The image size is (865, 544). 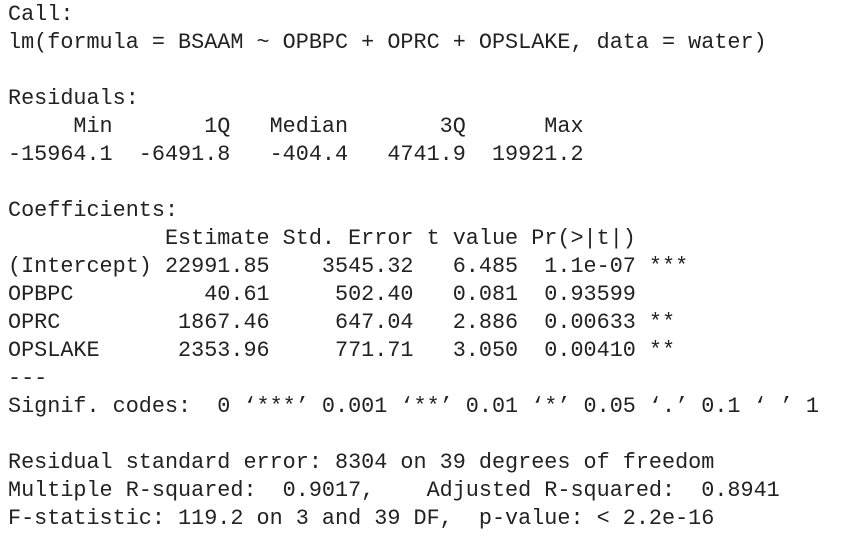 What do you see at coordinates (342, 350) in the screenshot?
I see `output-line: OPSLAKE 2353.96 771.71 3.050 0.00410 **` at bounding box center [342, 350].